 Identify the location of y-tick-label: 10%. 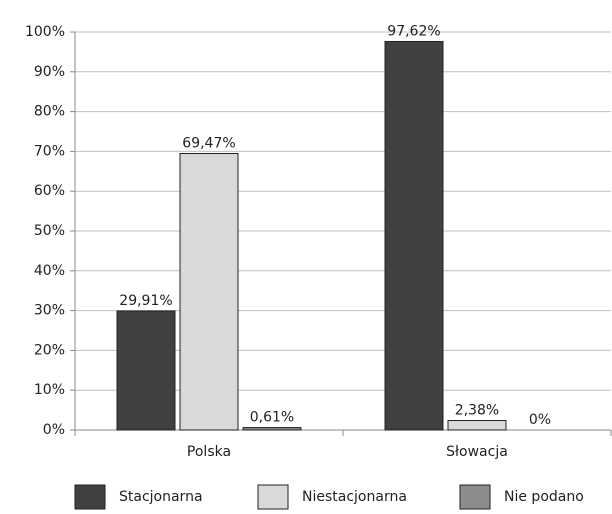
(49, 390).